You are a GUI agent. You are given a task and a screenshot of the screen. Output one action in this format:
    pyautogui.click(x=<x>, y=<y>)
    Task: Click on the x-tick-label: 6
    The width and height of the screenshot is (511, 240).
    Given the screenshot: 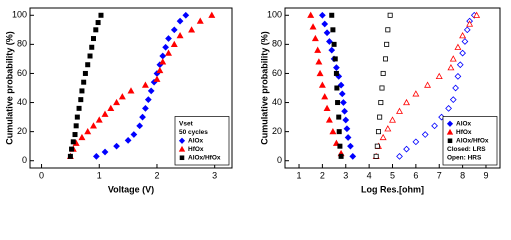 What is the action you would take?
    pyautogui.click(x=415, y=175)
    